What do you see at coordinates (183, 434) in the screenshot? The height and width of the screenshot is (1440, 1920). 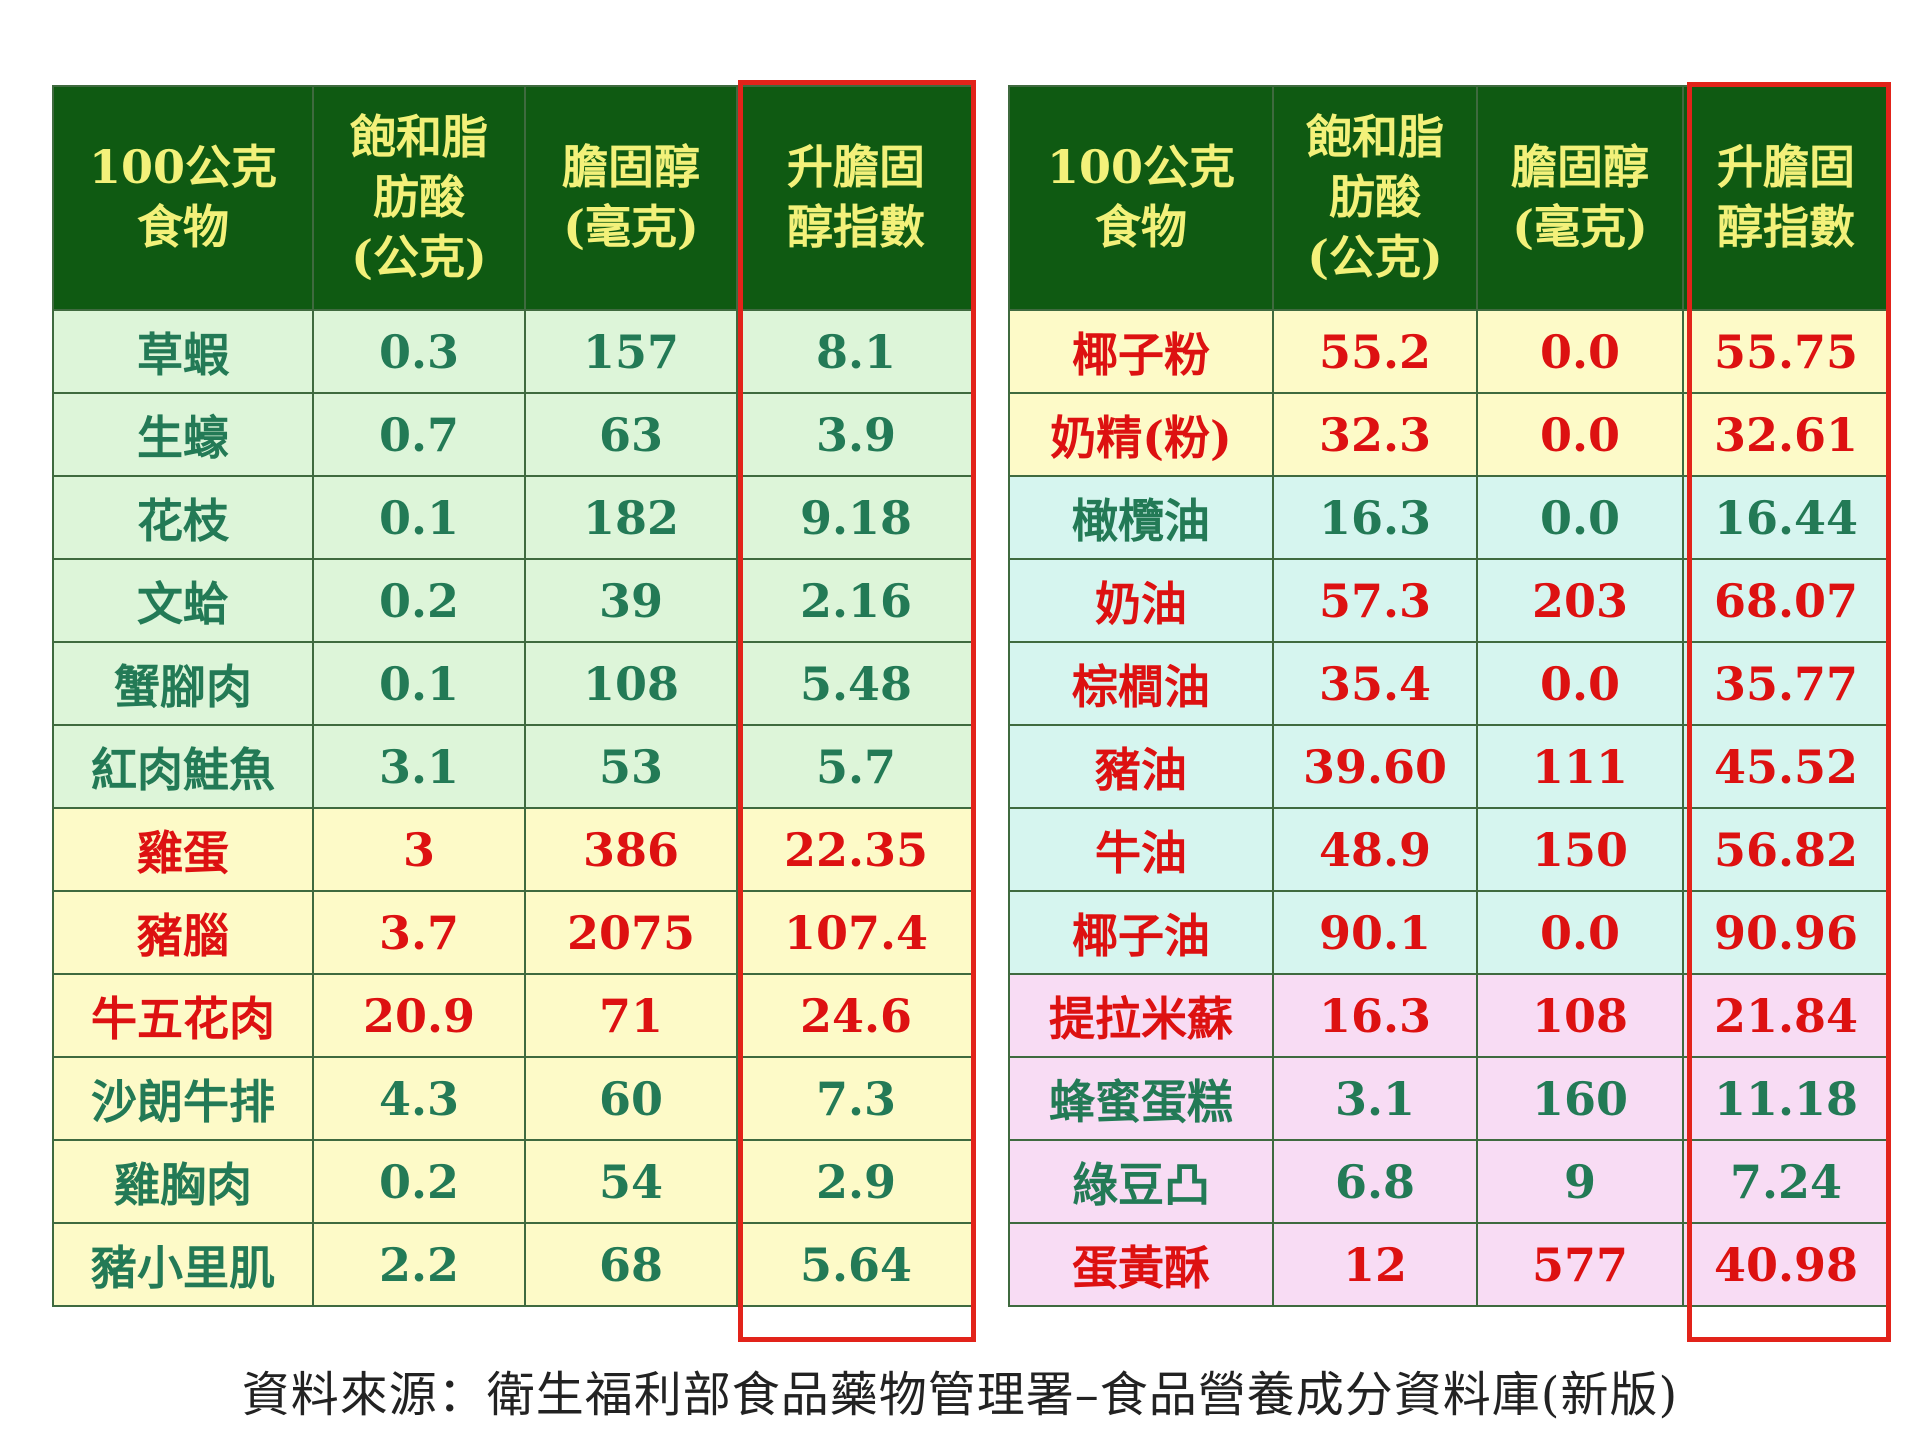 I see `food-name-cell: 生蠔` at bounding box center [183, 434].